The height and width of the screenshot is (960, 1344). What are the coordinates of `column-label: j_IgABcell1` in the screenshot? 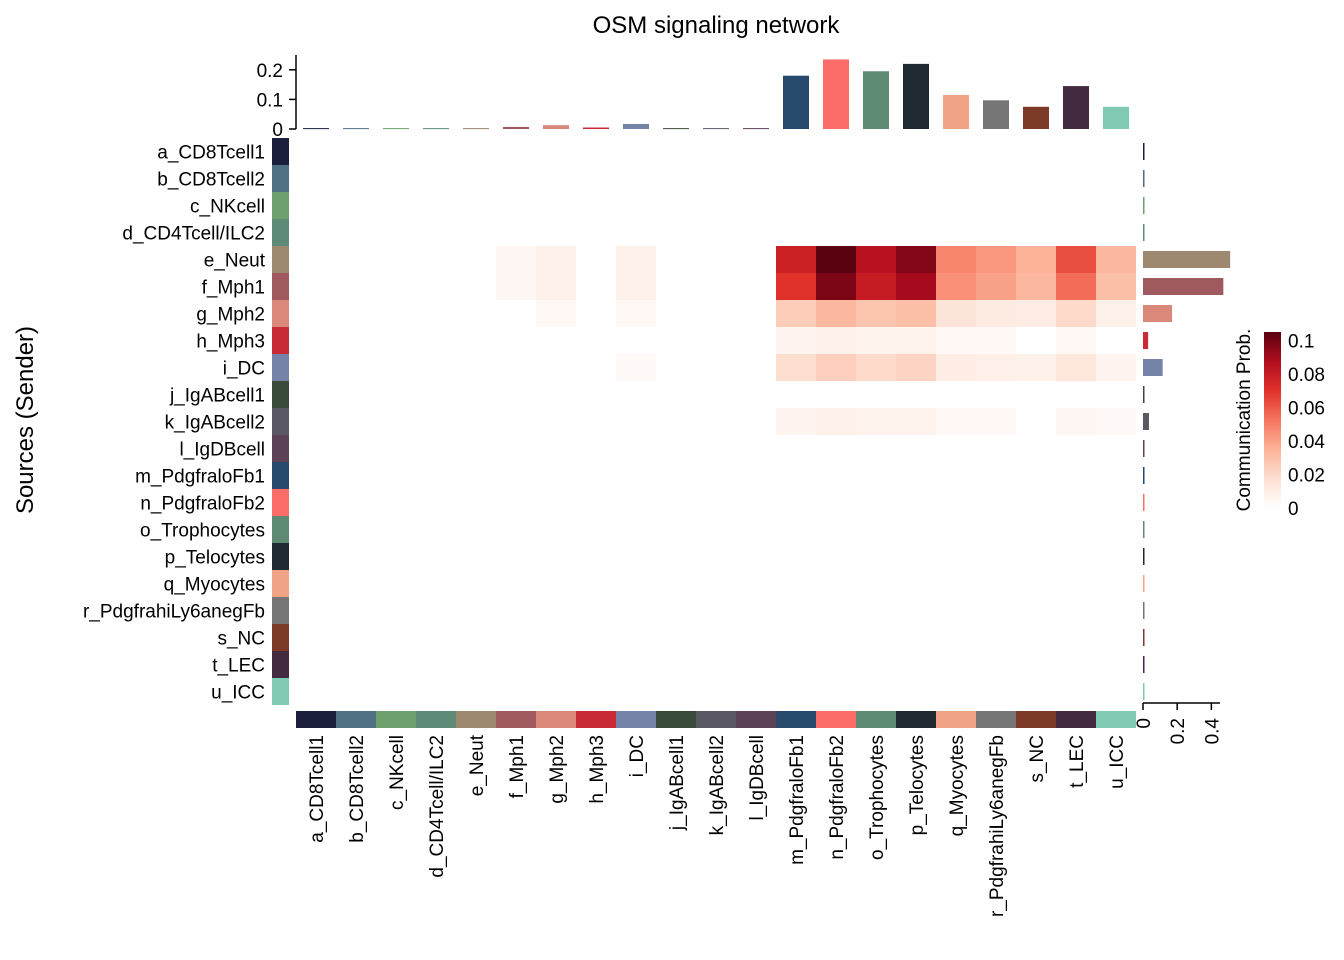 It's located at (677, 783).